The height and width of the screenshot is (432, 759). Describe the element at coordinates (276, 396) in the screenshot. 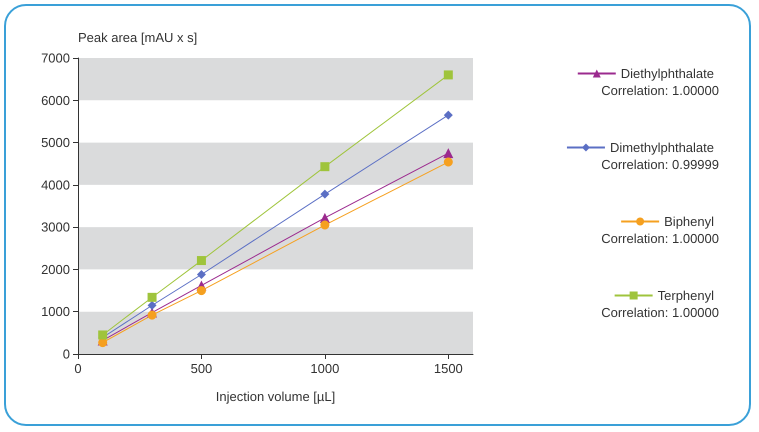

I see `x-axis-title: Injection volume [µL]` at that location.